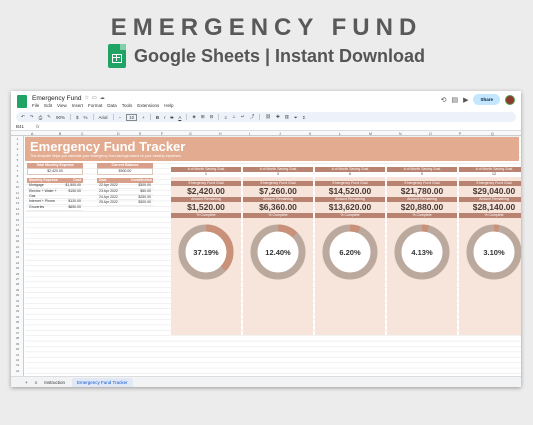 This screenshot has width=533, height=425. Describe the element at coordinates (220, 133) in the screenshot. I see `column-header: H` at that location.